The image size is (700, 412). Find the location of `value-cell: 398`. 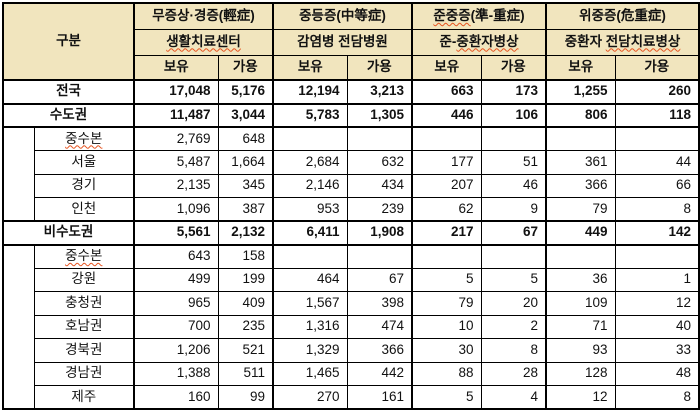

value-cell: 398 is located at coordinates (379, 303).